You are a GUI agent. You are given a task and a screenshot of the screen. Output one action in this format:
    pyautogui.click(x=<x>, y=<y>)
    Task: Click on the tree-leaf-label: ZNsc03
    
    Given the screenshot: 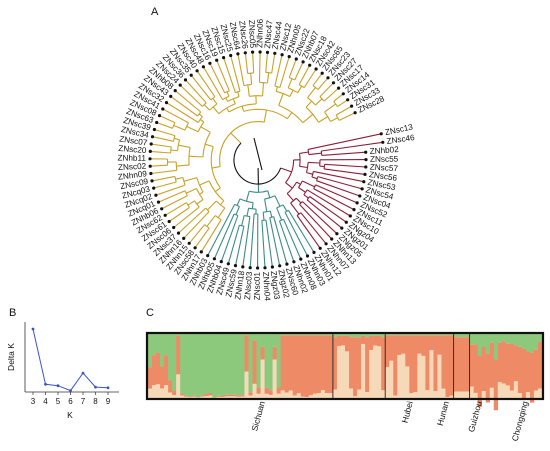 What is the action you would take?
    pyautogui.click(x=248, y=285)
    